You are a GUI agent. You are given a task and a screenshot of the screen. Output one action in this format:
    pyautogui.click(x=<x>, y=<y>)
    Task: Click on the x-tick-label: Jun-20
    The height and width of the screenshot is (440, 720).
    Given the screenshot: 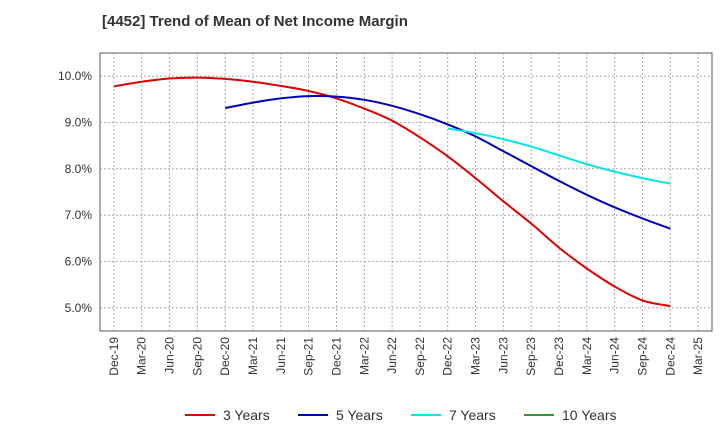 What is the action you would take?
    pyautogui.click(x=170, y=355)
    